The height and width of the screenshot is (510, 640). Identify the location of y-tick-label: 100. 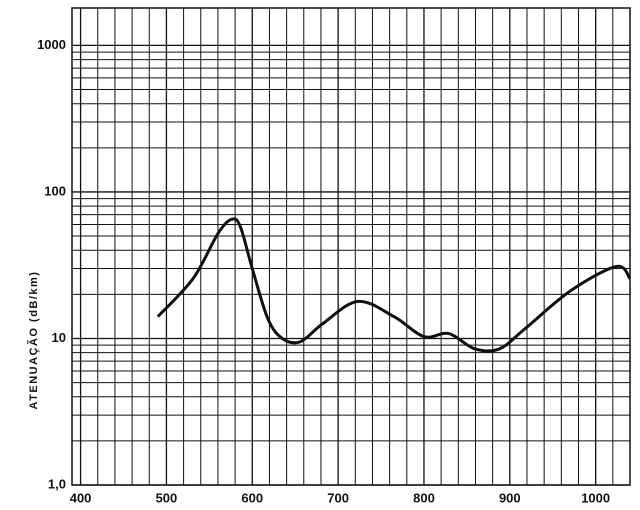
(55, 190).